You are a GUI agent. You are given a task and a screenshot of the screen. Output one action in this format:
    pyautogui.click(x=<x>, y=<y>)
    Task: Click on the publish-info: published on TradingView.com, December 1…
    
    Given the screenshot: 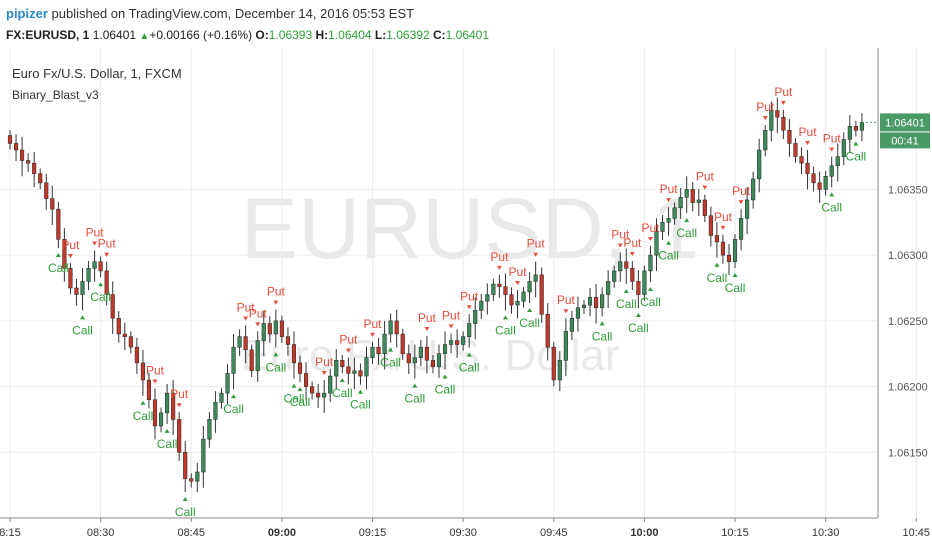 What is the action you would take?
    pyautogui.click(x=233, y=13)
    